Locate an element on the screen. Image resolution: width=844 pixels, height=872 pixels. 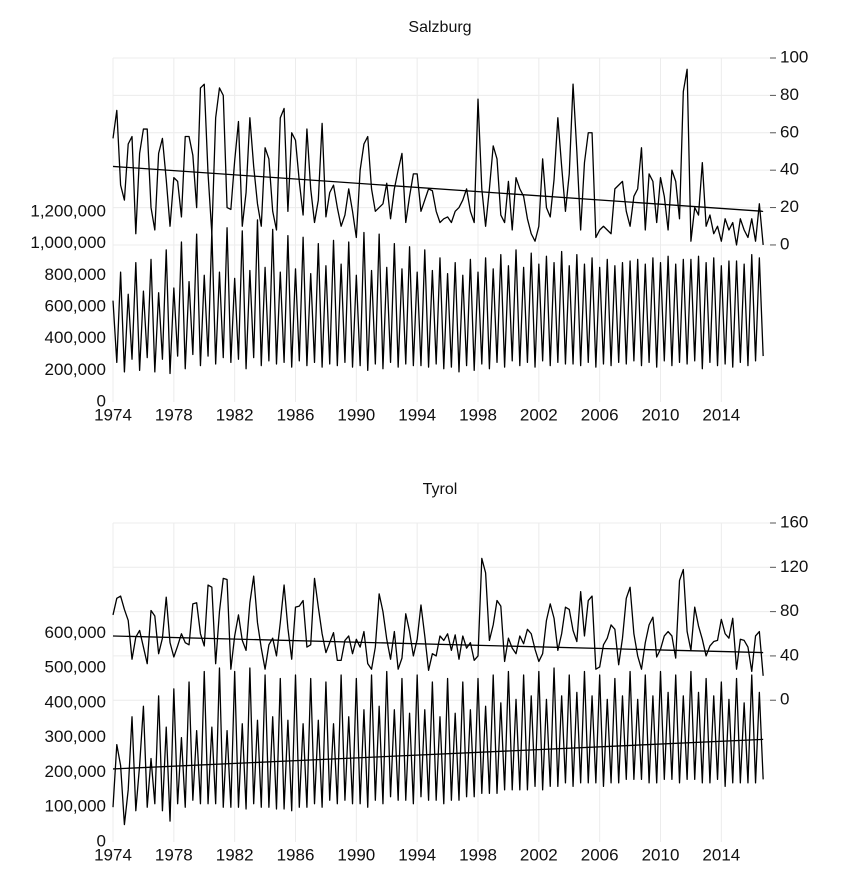
y2-tick-label: 20 is located at coordinates (789, 206).